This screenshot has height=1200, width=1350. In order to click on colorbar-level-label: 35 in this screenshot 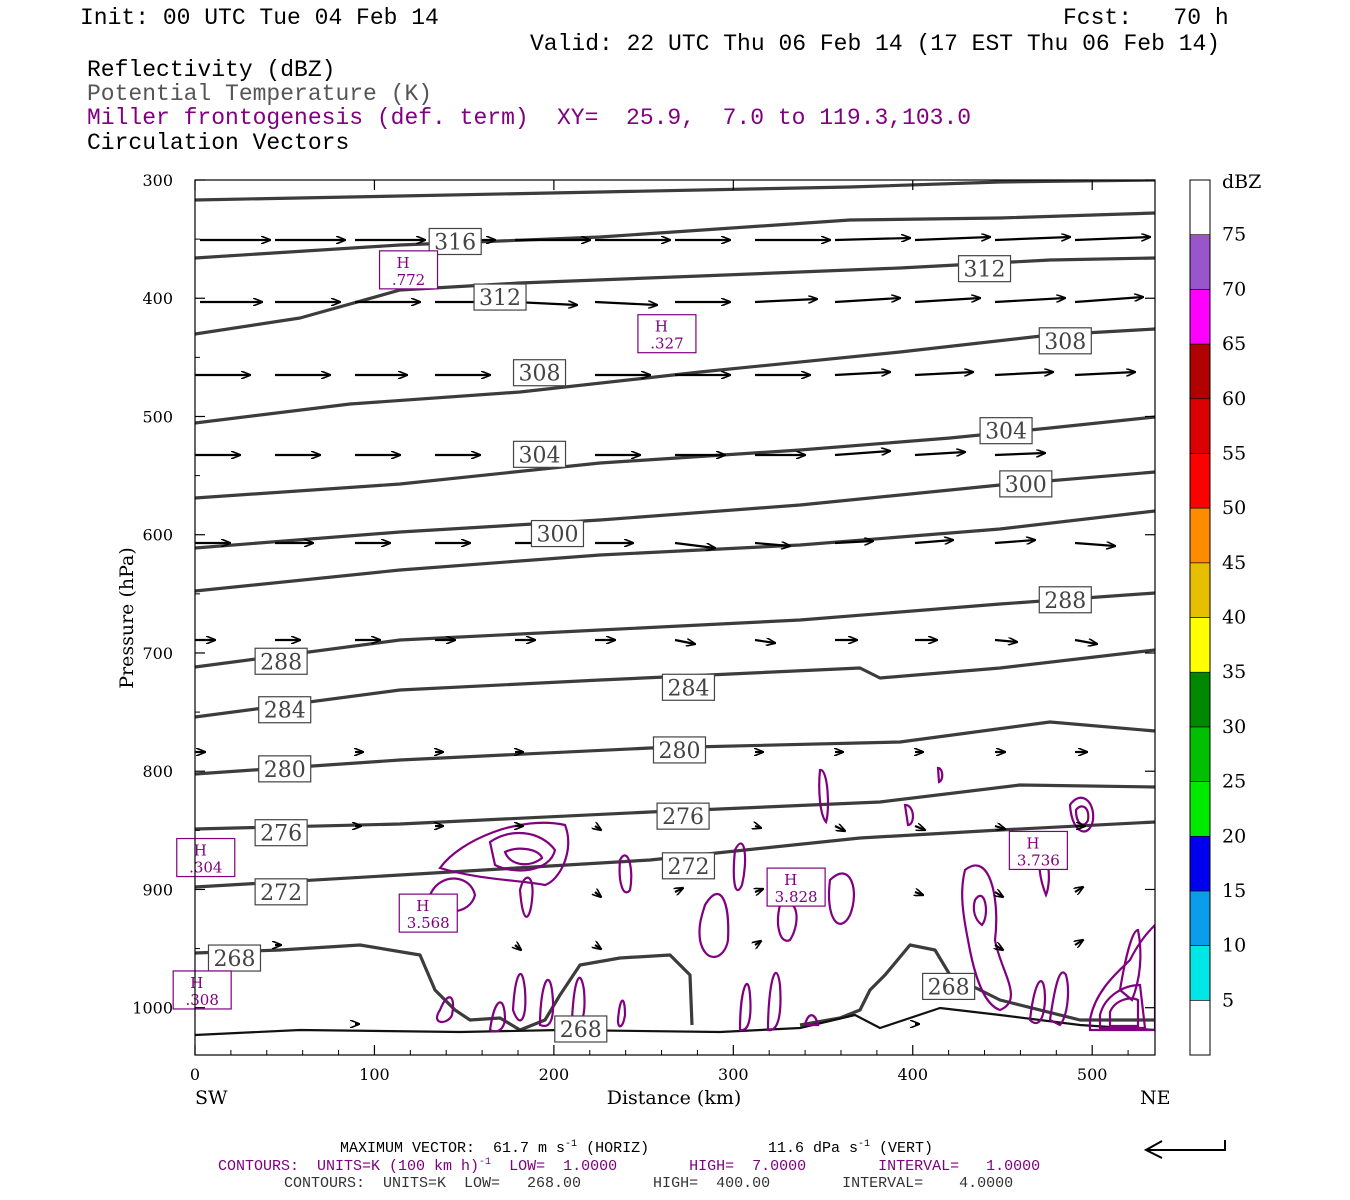, I will do `click(1234, 672)`.